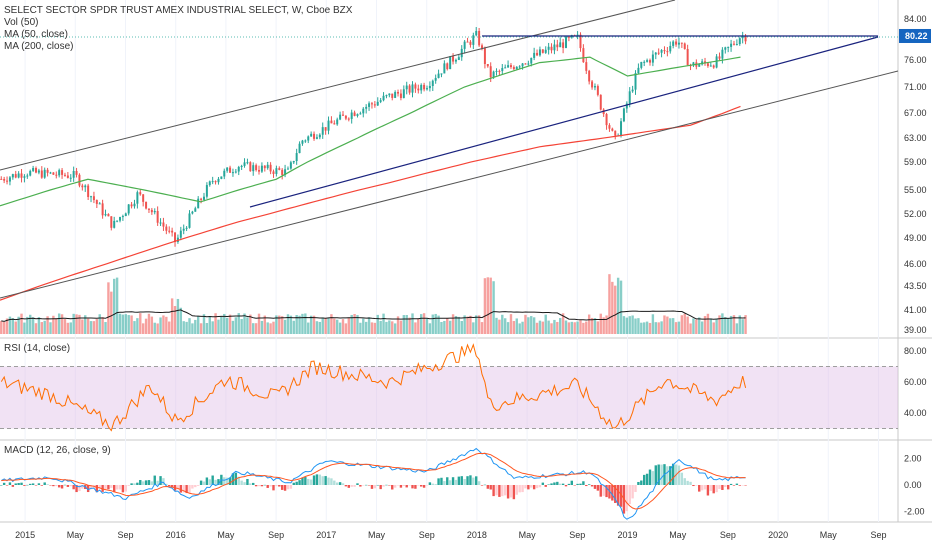  Describe the element at coordinates (627, 535) in the screenshot. I see `time-tick-label: 2019` at that location.